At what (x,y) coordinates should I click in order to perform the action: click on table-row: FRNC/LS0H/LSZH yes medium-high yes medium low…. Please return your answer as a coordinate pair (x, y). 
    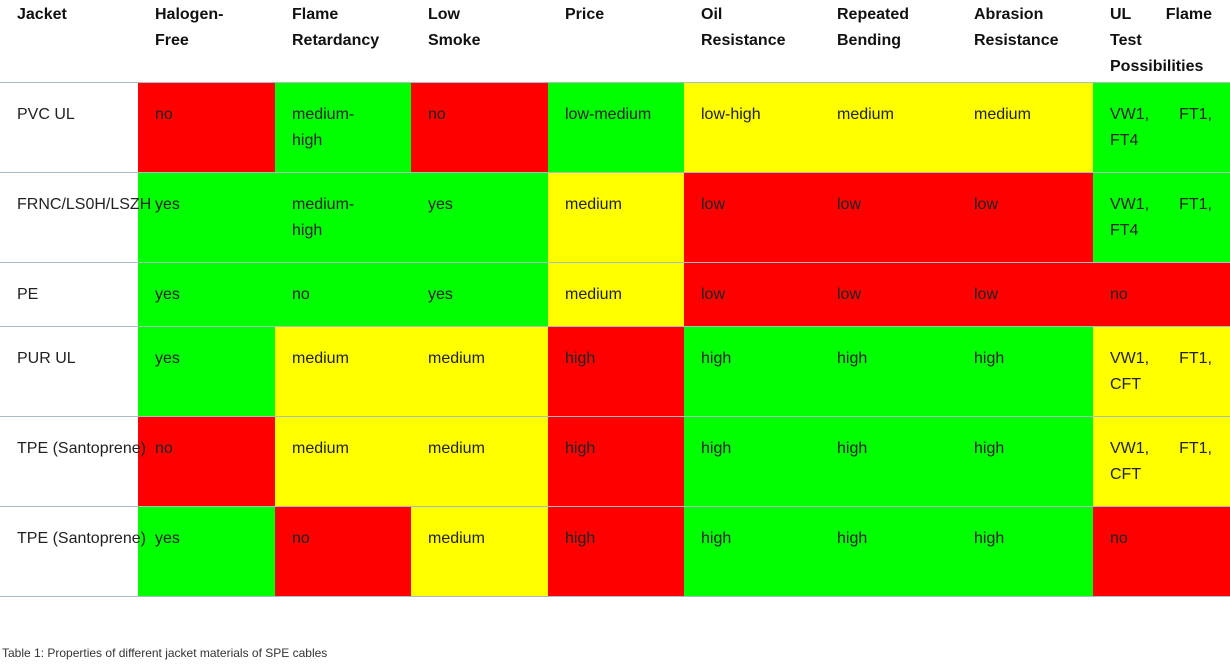
    Looking at the image, I should click on (615, 217).